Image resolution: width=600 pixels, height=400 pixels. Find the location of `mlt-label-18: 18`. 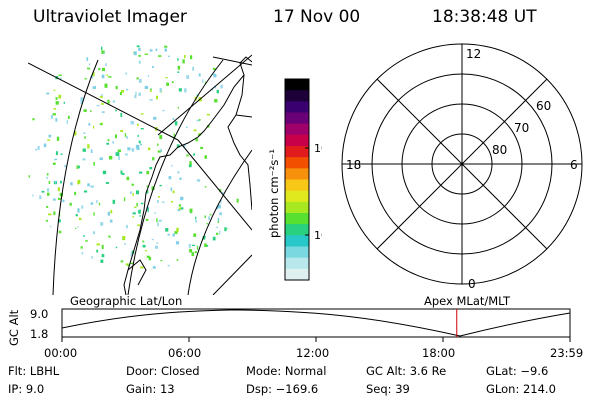

mlt-label-18: 18 is located at coordinates (353, 165).